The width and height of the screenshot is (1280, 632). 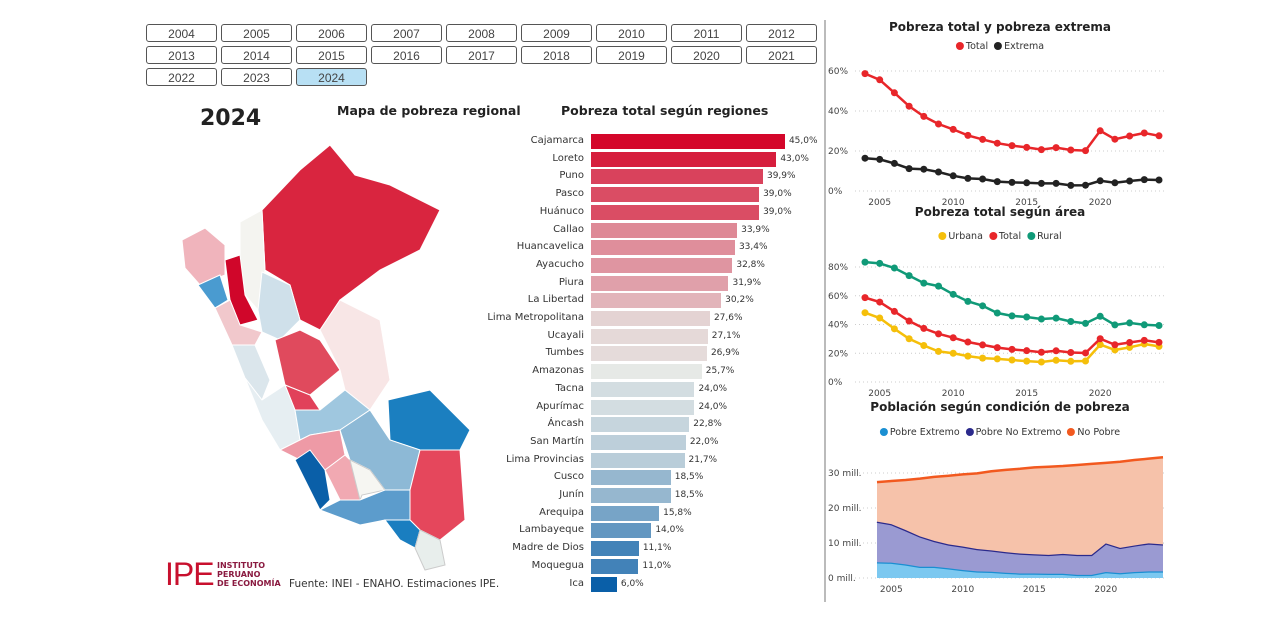 What do you see at coordinates (1041, 362) in the screenshot?
I see `point-Urbana-2016` at bounding box center [1041, 362].